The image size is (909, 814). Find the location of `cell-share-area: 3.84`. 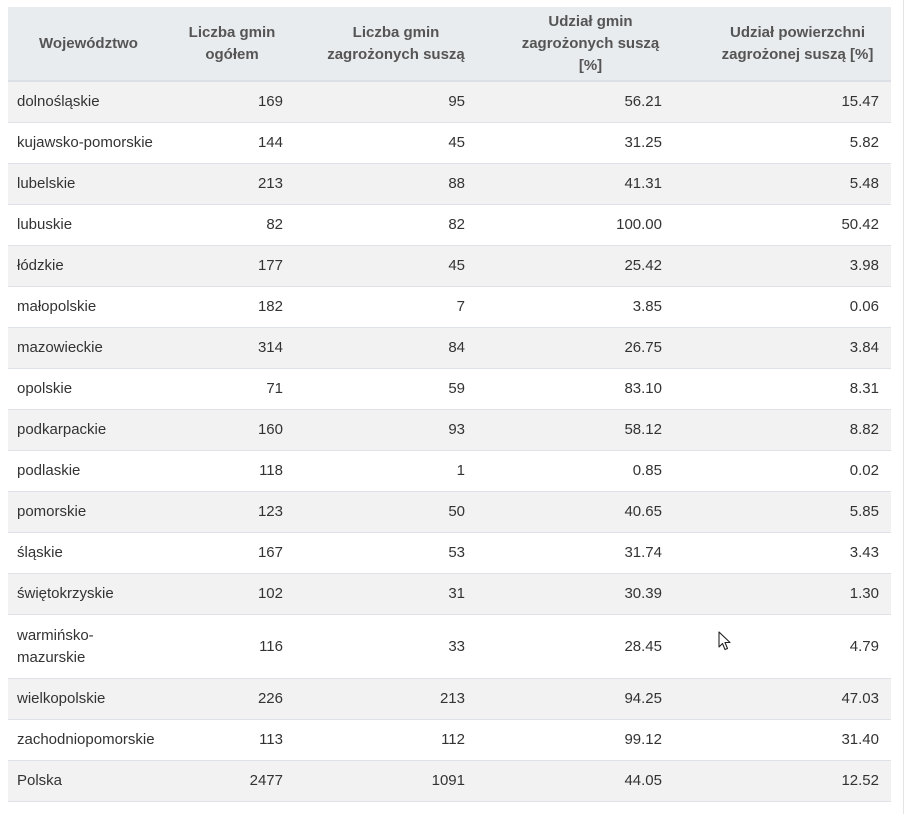

cell-share-area: 3.84 is located at coordinates (782, 348).